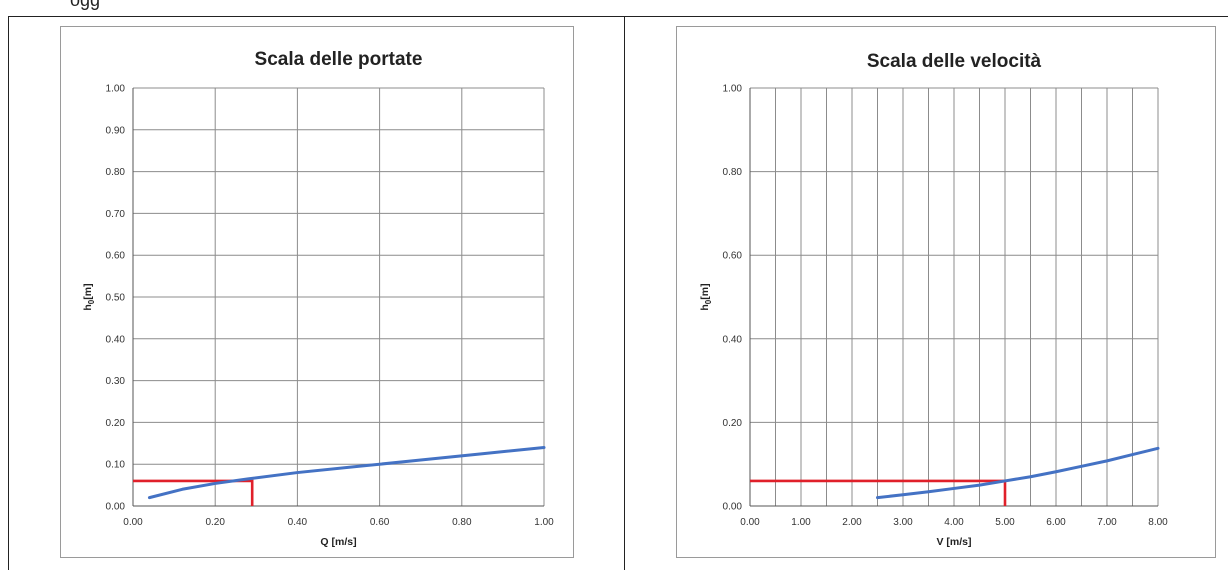 Image resolution: width=1228 pixels, height=570 pixels. I want to click on x-tick-label: 3.00, so click(903, 522).